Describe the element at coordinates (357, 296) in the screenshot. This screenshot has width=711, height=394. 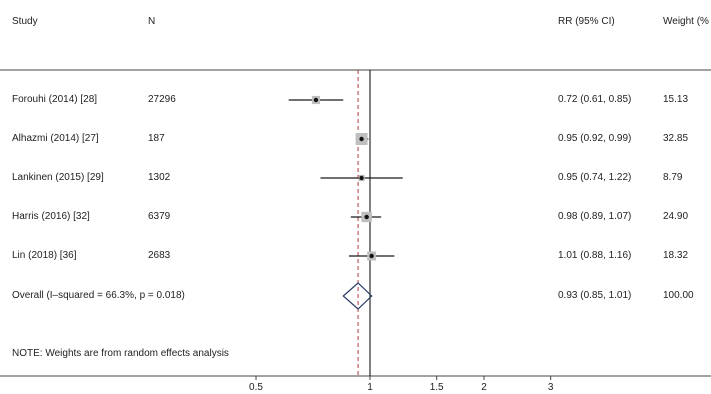
I see `overall-diamond` at that location.